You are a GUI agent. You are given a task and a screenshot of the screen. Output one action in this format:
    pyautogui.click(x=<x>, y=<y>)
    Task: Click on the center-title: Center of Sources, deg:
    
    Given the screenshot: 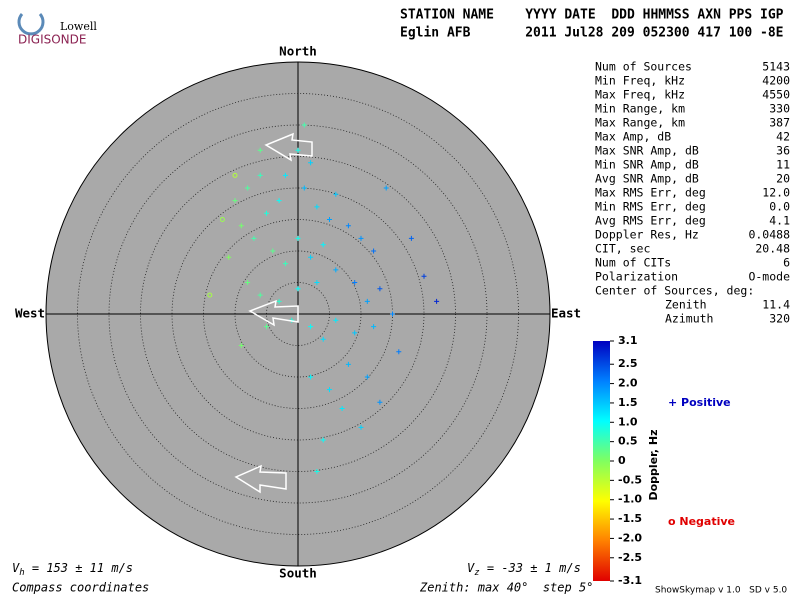 What is the action you would take?
    pyautogui.click(x=674, y=291)
    